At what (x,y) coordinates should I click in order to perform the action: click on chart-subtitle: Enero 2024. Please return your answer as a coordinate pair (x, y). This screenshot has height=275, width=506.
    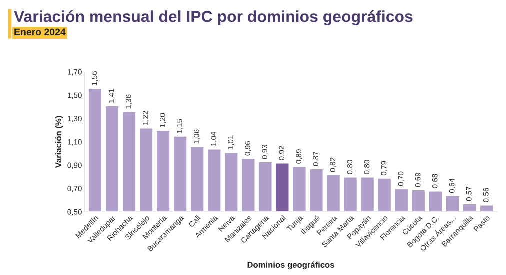
    Looking at the image, I should click on (40, 32).